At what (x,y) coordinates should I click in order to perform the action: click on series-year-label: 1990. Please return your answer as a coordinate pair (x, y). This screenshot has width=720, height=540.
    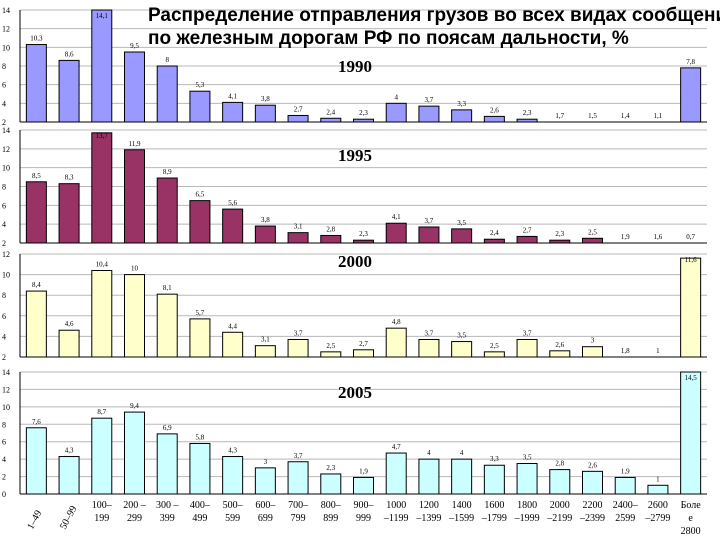
    Looking at the image, I should click on (355, 66).